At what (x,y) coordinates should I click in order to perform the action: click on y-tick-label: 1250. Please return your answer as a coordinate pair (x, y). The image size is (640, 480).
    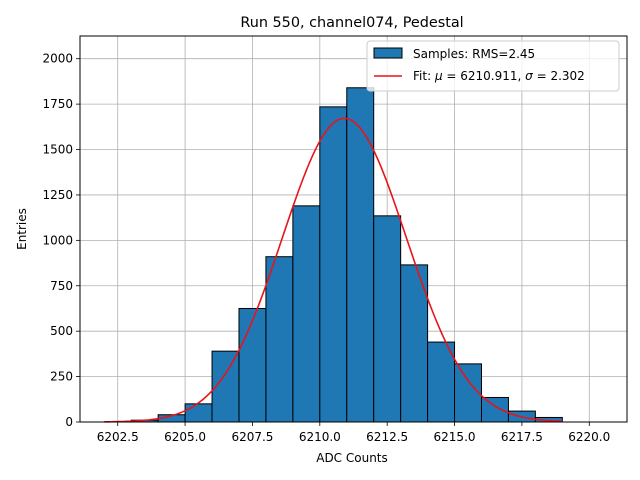
    Looking at the image, I should click on (57, 195).